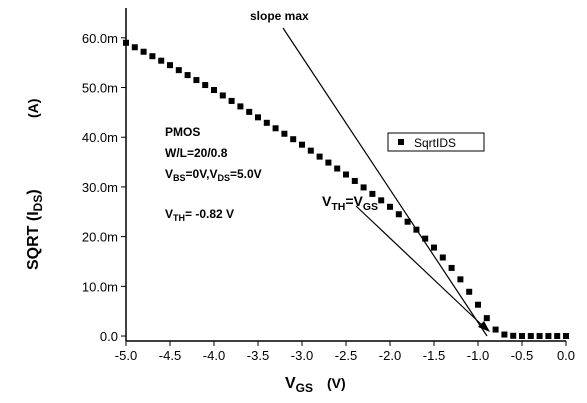  Describe the element at coordinates (182, 132) in the screenshot. I see `device-label: PMOS` at that location.